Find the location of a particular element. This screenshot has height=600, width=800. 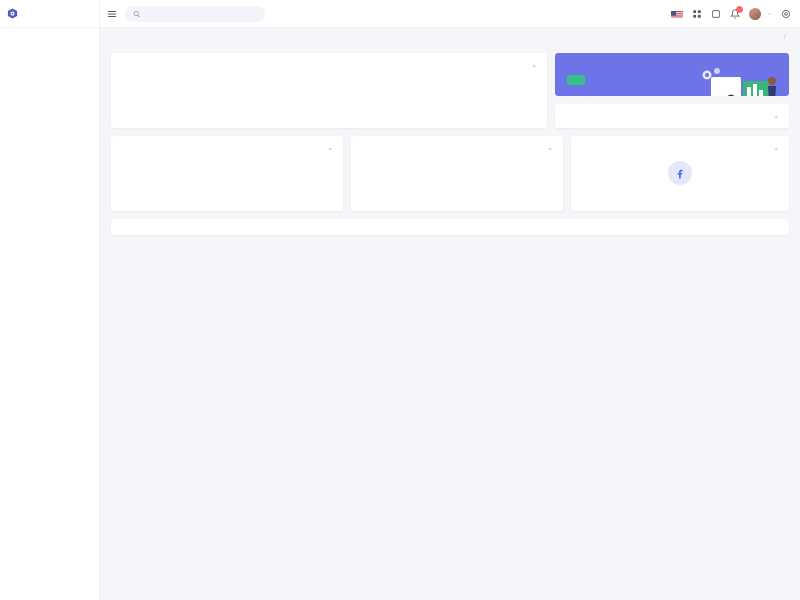

notification-count-badge is located at coordinates (739, 9).